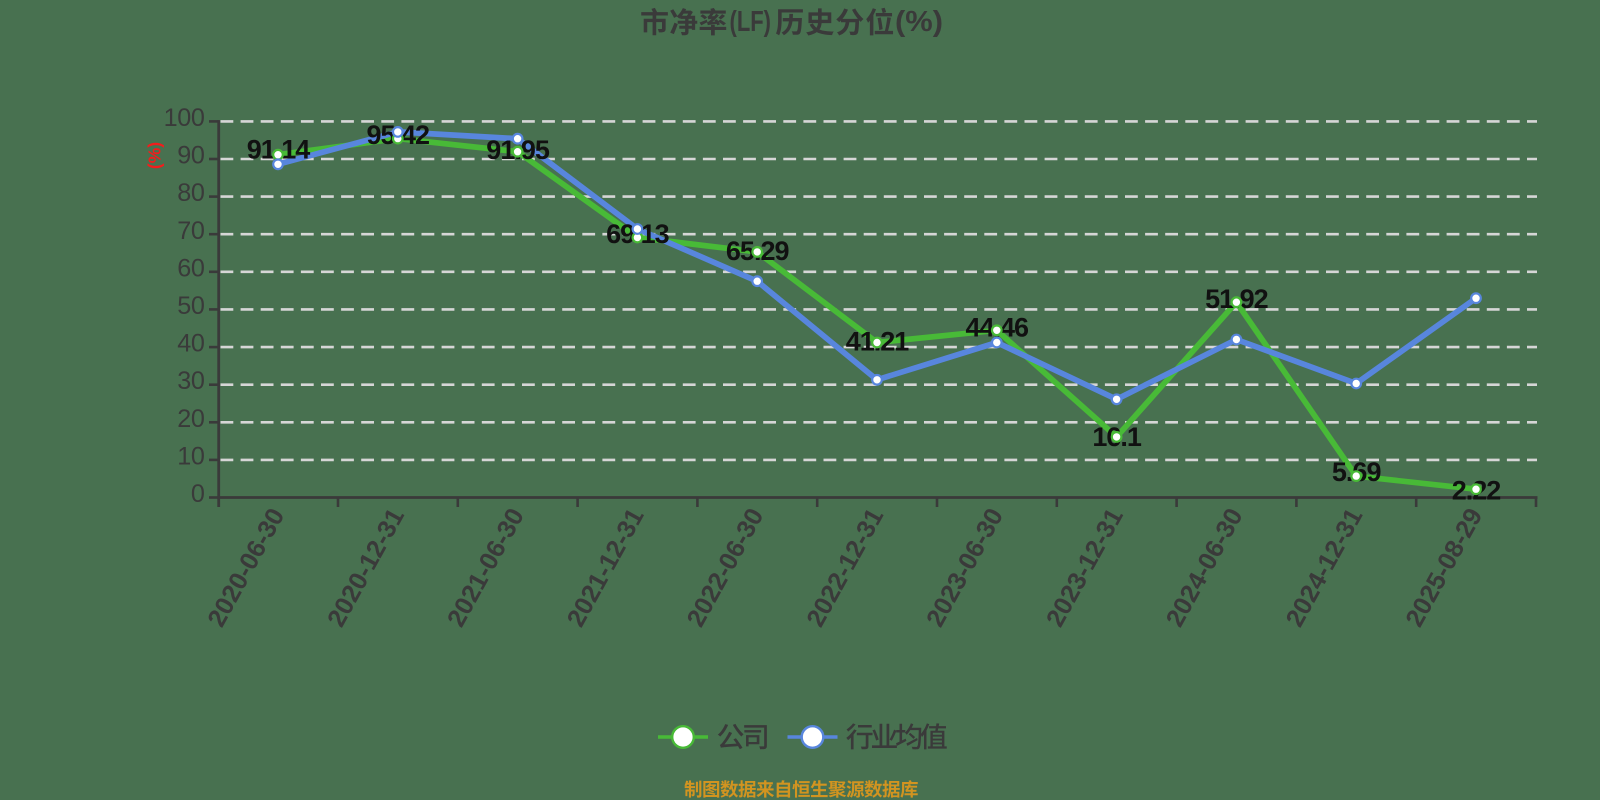 This screenshot has width=1600, height=800. Describe the element at coordinates (191, 193) in the screenshot. I see `svg-text: 80` at that location.